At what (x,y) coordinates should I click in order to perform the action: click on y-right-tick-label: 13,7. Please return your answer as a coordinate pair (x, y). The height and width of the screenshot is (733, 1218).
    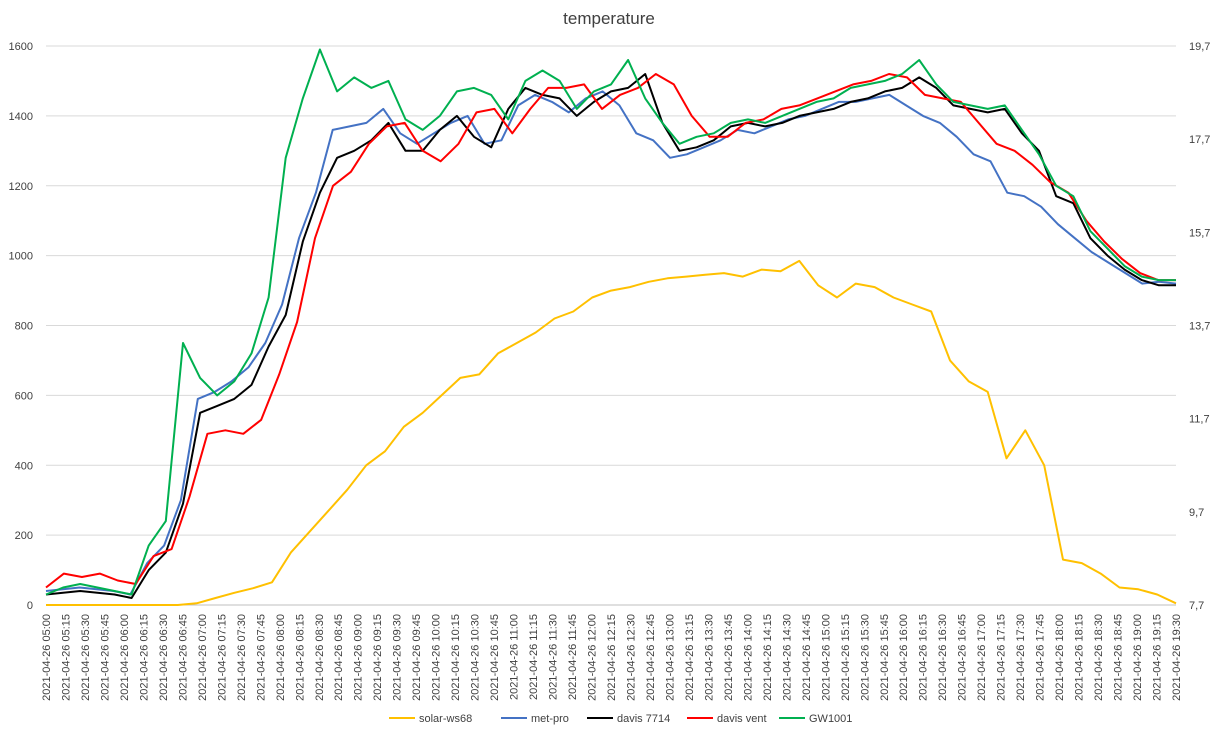
    Looking at the image, I should click on (1199, 327).